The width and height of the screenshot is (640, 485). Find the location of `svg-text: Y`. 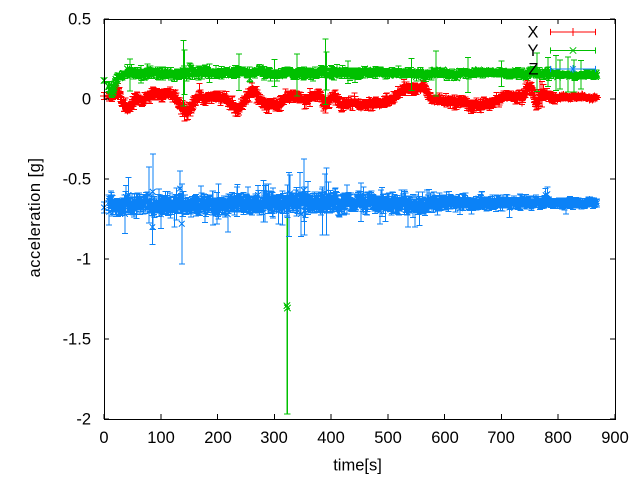

svg-text: Y is located at coordinates (532, 51).